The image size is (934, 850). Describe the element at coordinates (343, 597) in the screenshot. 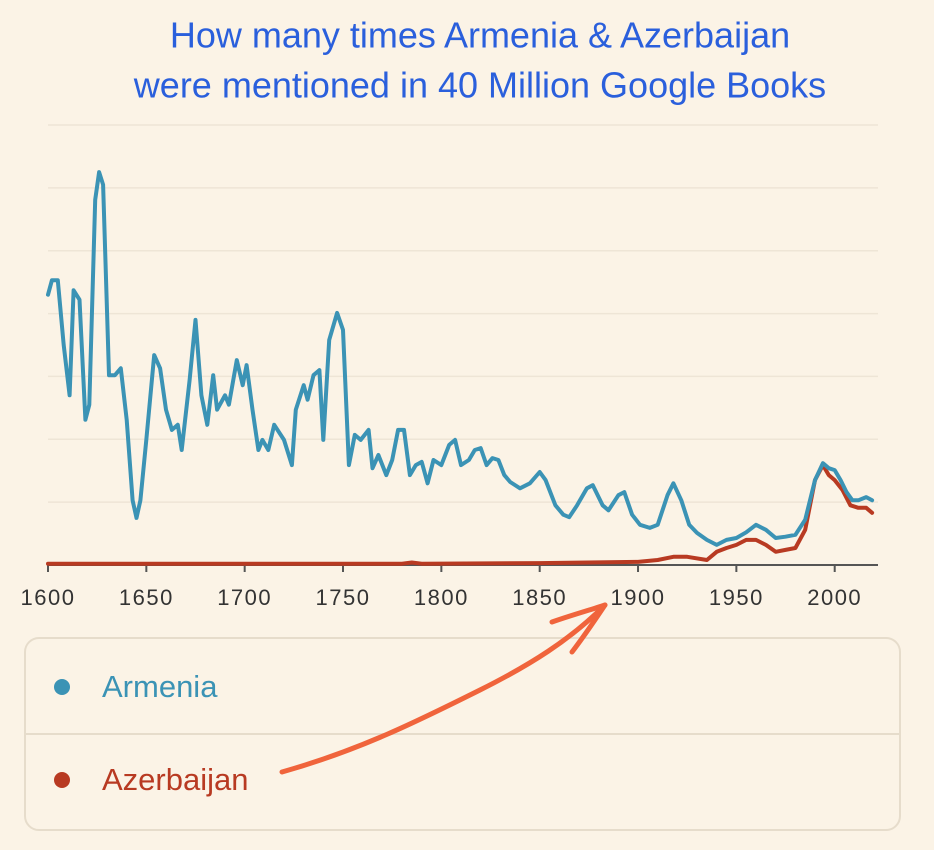

I see `x-tick-label: 1750` at that location.